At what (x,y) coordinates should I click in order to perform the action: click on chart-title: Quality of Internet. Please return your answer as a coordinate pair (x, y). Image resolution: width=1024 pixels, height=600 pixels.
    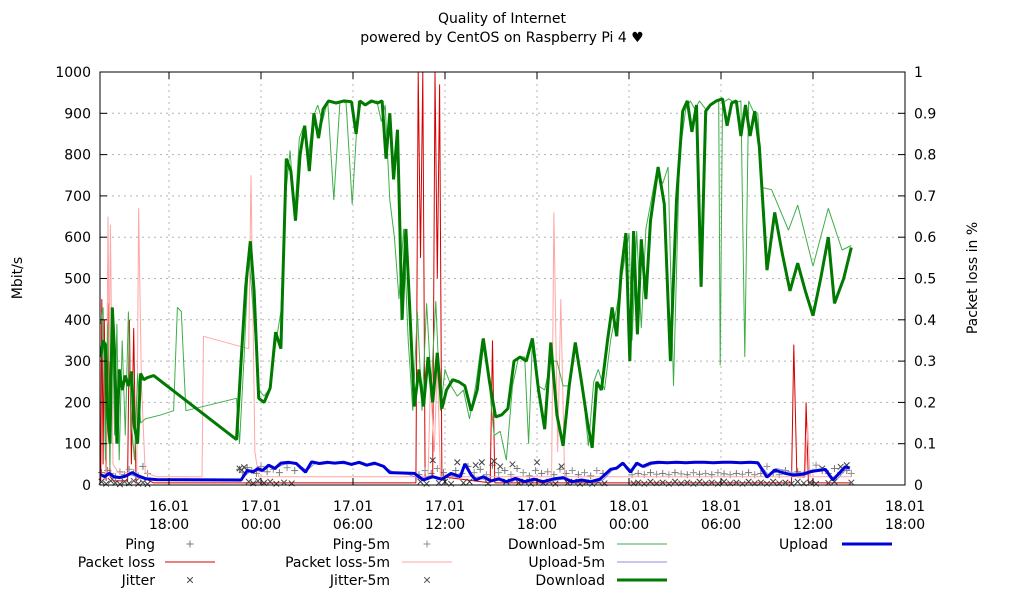
    Looking at the image, I should click on (502, 19).